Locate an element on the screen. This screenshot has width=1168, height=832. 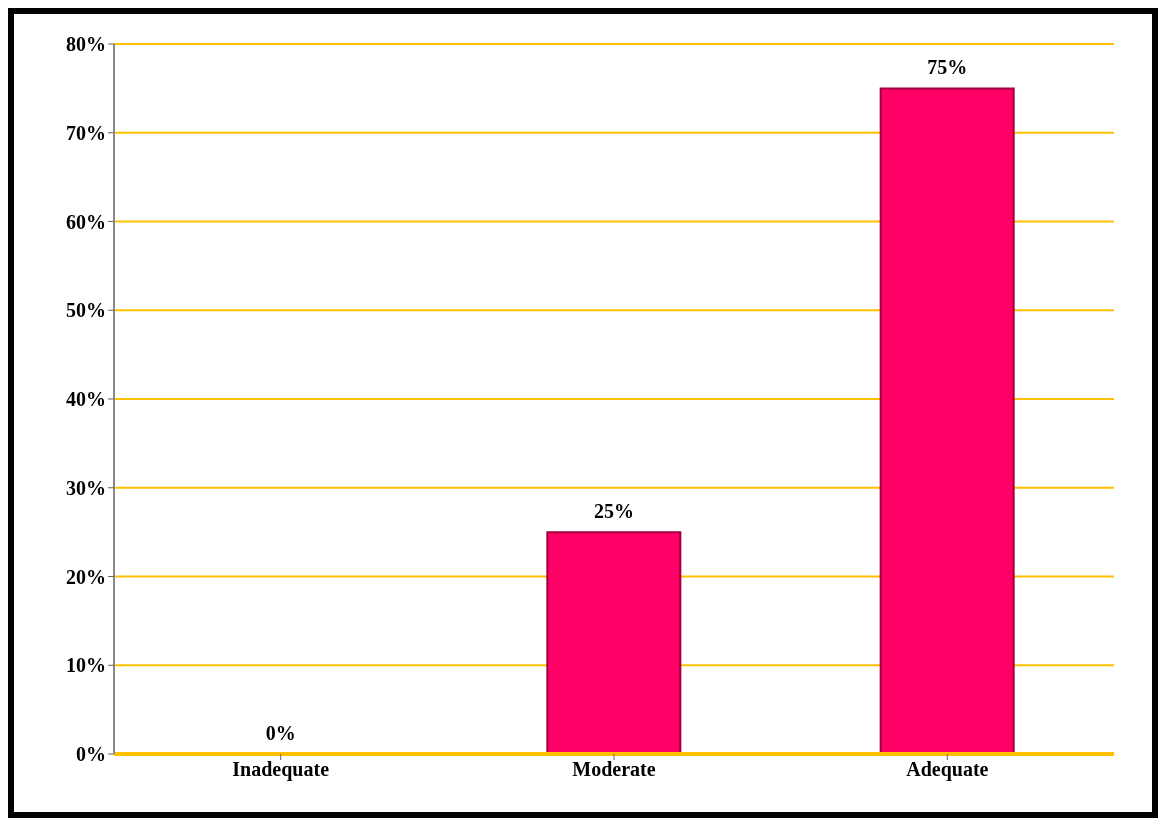
x-tick-label: Moderate is located at coordinates (614, 769).